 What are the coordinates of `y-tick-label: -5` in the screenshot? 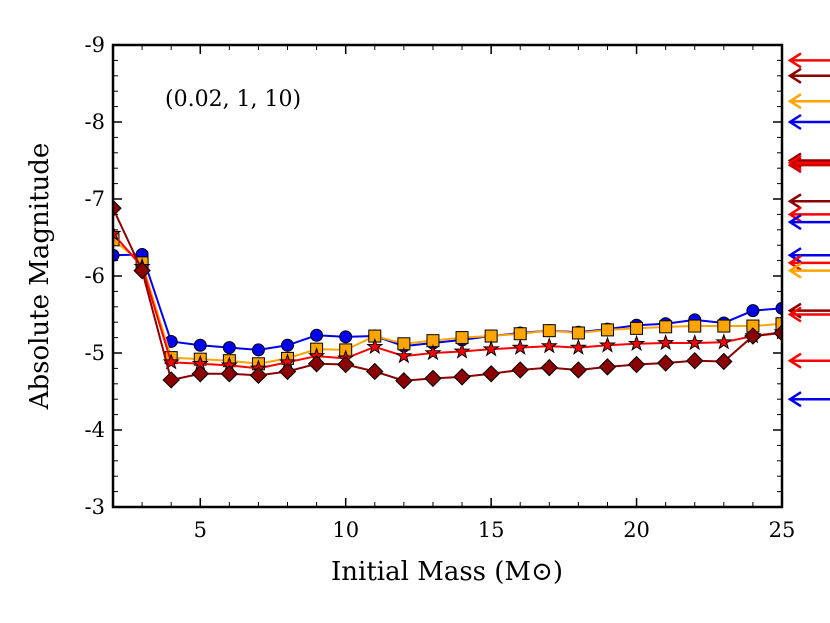 It's located at (95, 353).